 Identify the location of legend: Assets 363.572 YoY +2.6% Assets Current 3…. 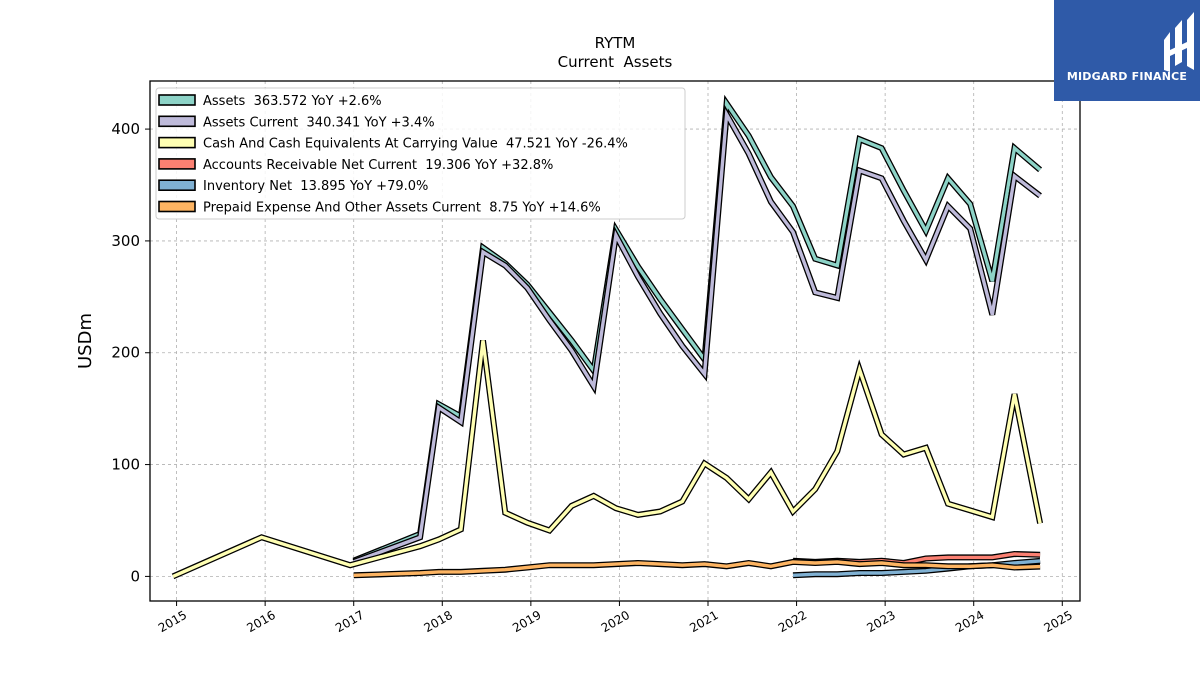
(420, 153).